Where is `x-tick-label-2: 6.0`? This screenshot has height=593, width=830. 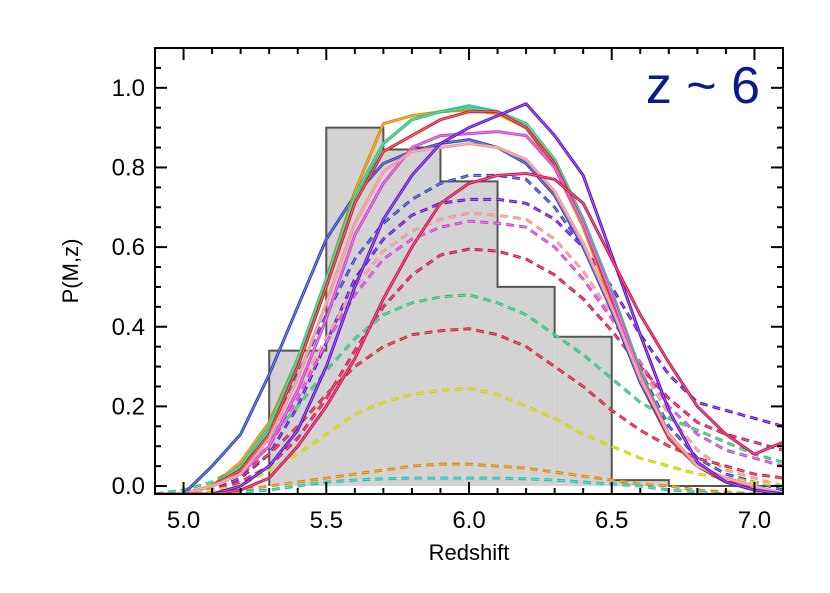 x-tick-label-2: 6.0 is located at coordinates (468, 520).